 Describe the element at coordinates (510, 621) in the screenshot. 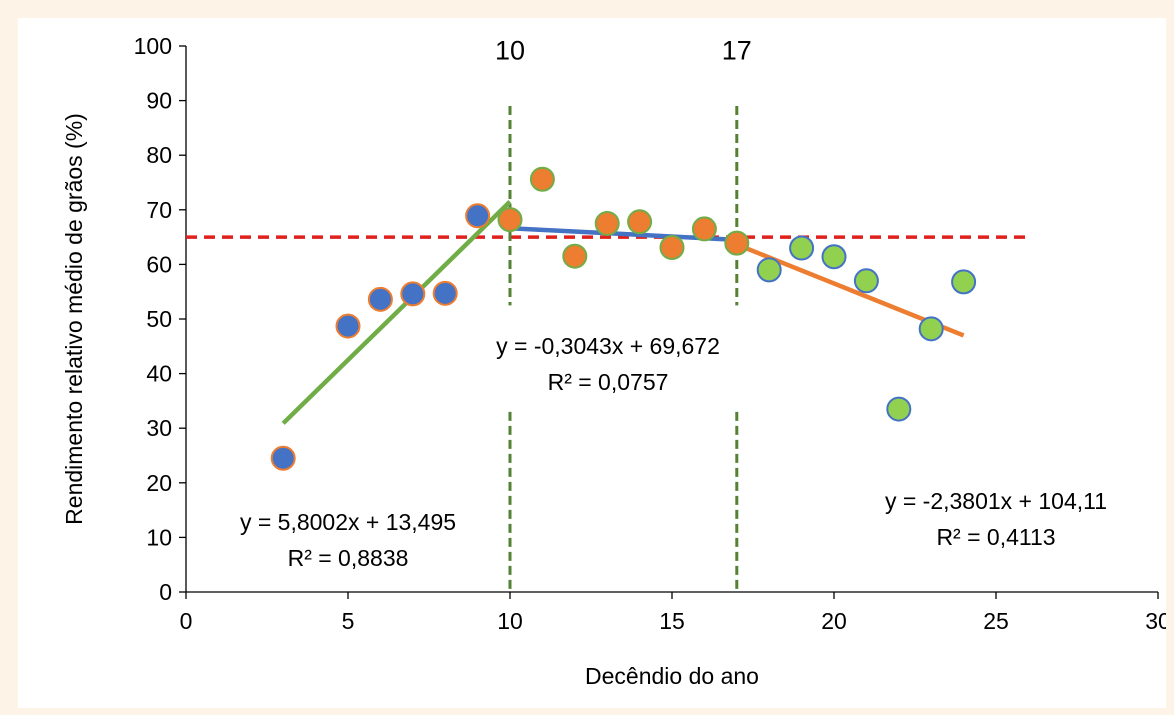

I see `x-tick-label: 10` at that location.